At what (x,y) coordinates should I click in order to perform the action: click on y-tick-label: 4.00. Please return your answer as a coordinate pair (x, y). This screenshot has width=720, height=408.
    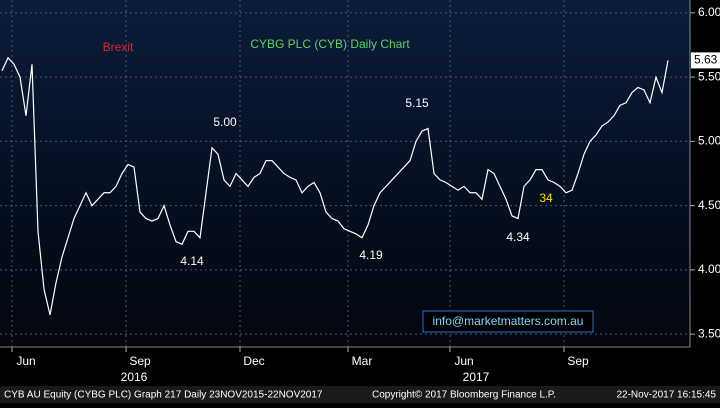
    Looking at the image, I should click on (709, 269).